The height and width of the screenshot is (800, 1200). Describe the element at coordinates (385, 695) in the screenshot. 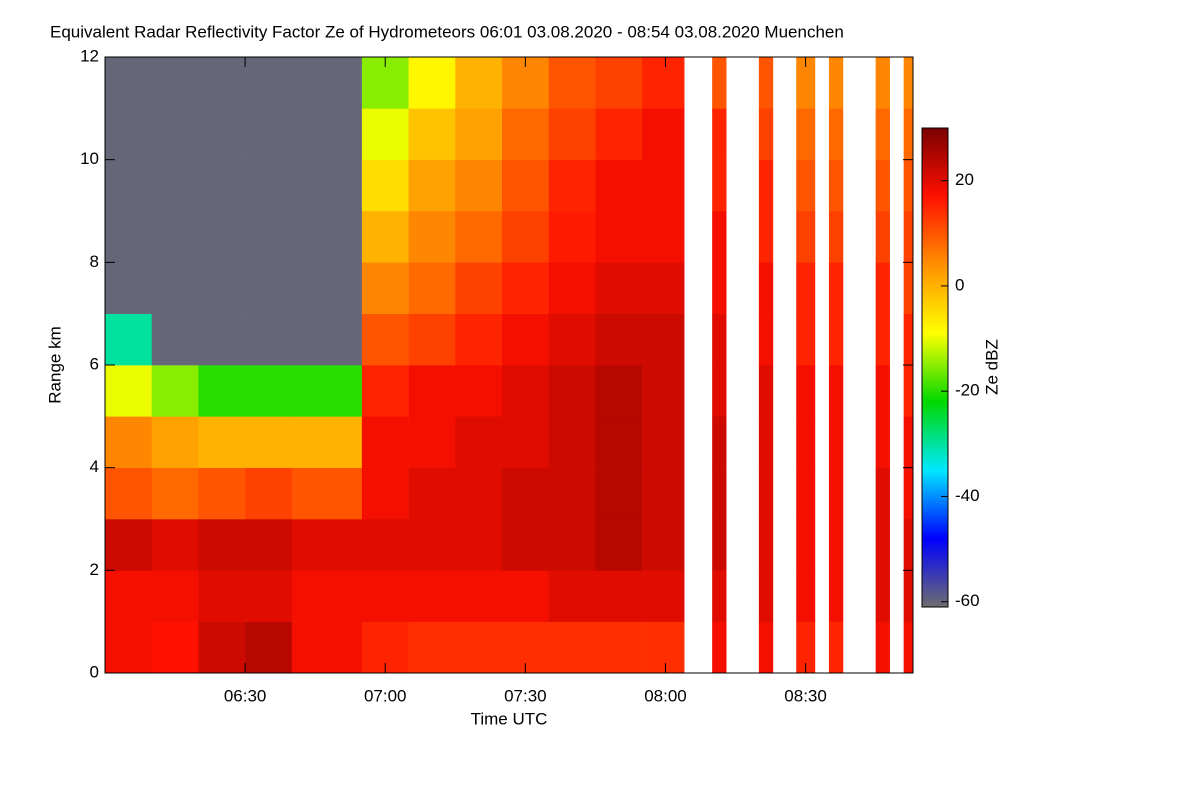

I see `x-tick-label: 07:00` at that location.